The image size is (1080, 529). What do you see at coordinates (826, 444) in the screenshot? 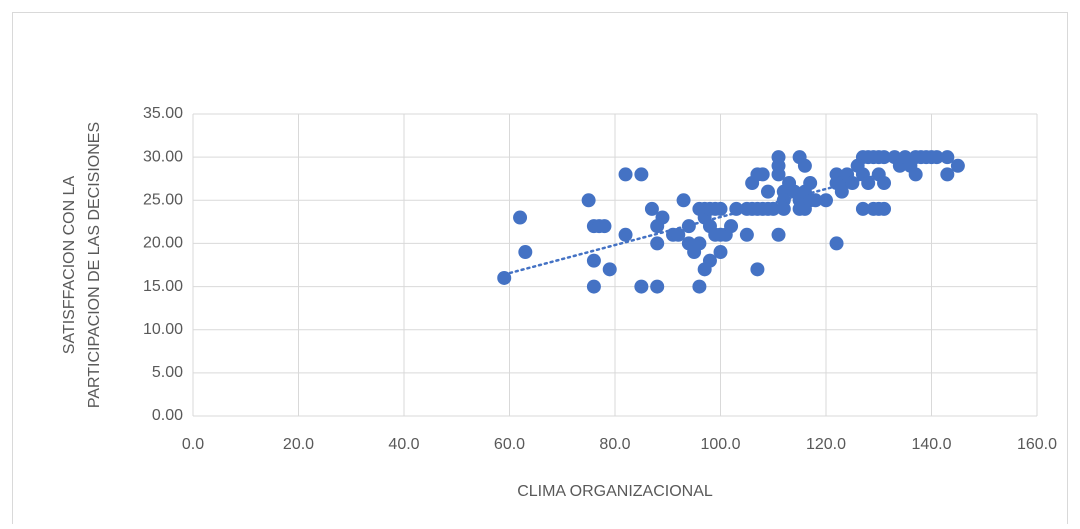
I see `x-tick-label: 120.0` at bounding box center [826, 444].